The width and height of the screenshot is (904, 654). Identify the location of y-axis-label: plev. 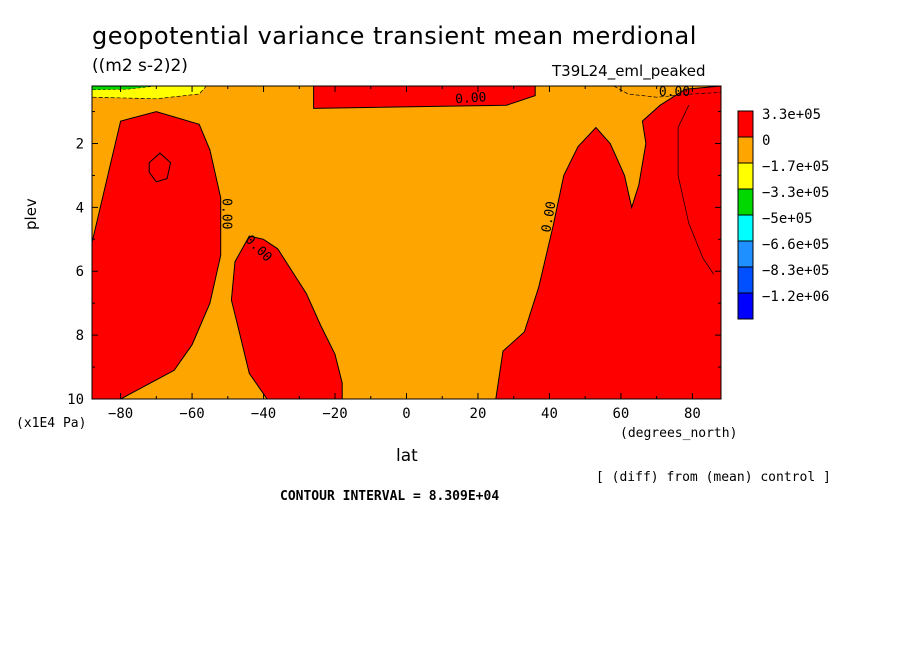
(31, 214).